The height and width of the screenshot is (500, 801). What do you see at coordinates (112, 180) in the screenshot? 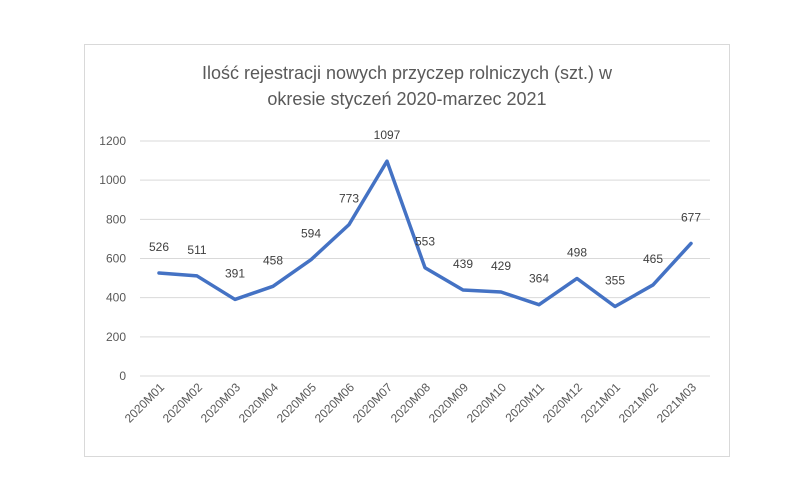
I see `y-tick-label: 1000` at bounding box center [112, 180].